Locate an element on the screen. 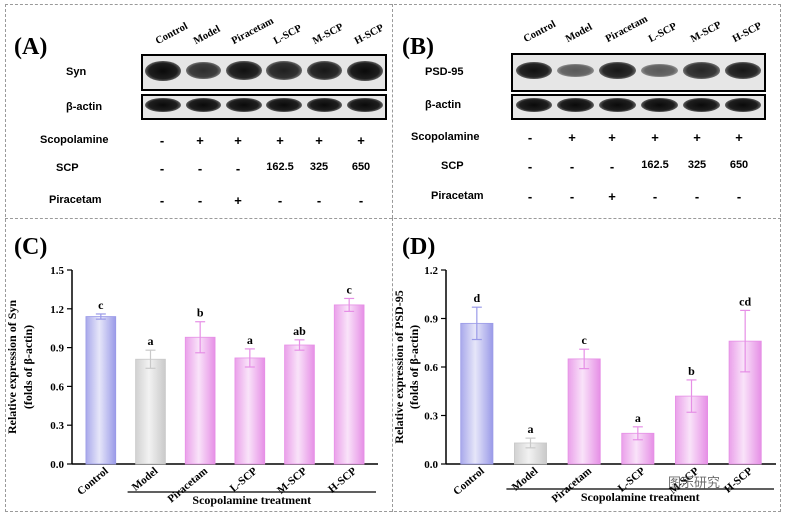 This screenshot has height=516, width=786. blot-b-actin-membrane is located at coordinates (638, 107).